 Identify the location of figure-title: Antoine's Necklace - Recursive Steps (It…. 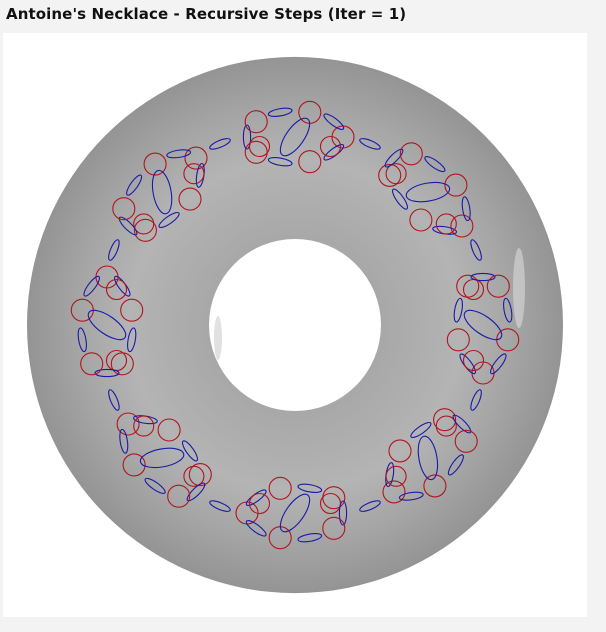
(206, 14).